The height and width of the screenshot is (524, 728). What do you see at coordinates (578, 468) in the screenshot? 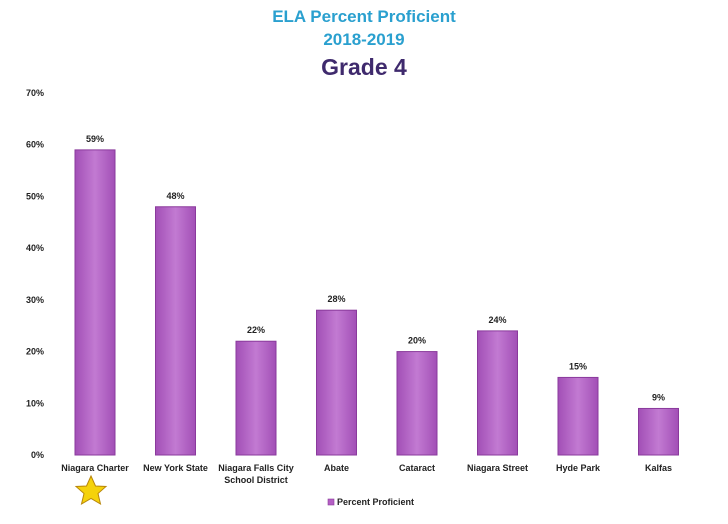
I see `category-label: Hyde Park` at bounding box center [578, 468].